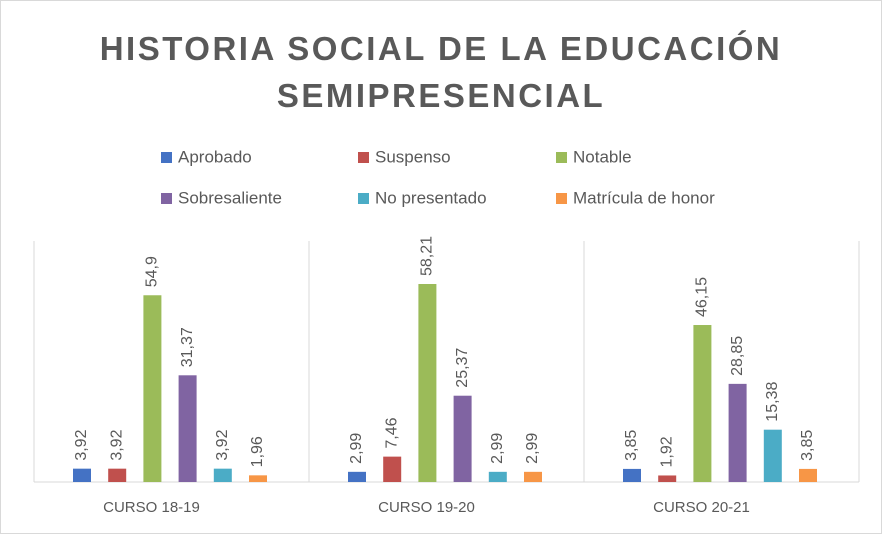  What do you see at coordinates (257, 451) in the screenshot?
I see `data-label: 1,96` at bounding box center [257, 451].